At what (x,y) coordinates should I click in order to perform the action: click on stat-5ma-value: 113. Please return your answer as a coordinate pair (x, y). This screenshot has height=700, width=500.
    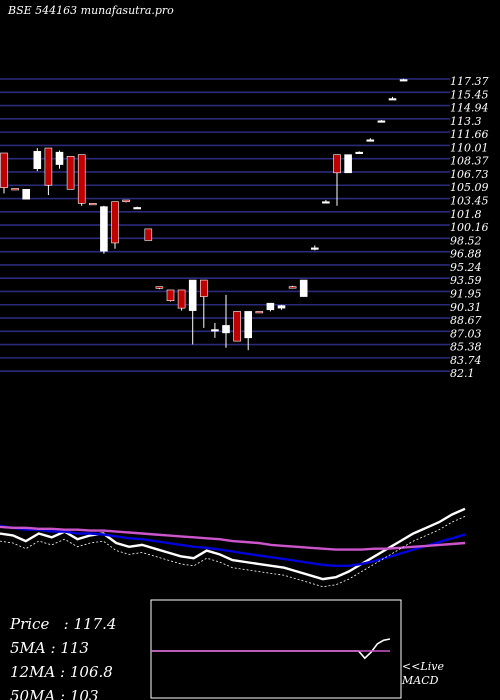
    Looking at the image, I should click on (74, 648).